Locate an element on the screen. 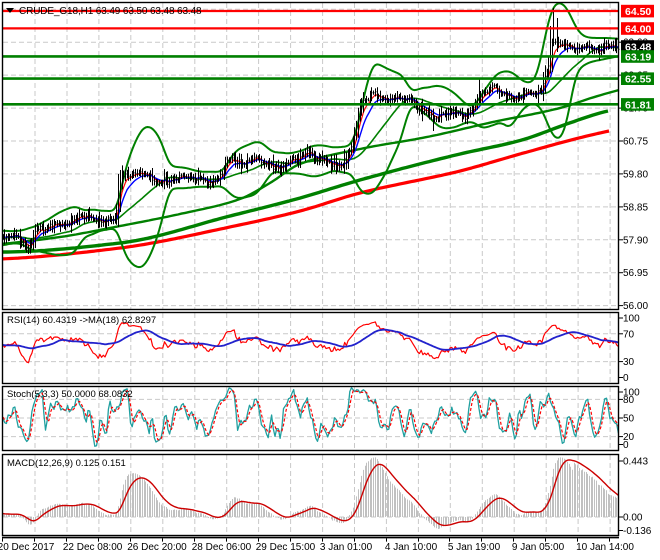  svg-text: 28 Dec 06:00 is located at coordinates (222, 547).